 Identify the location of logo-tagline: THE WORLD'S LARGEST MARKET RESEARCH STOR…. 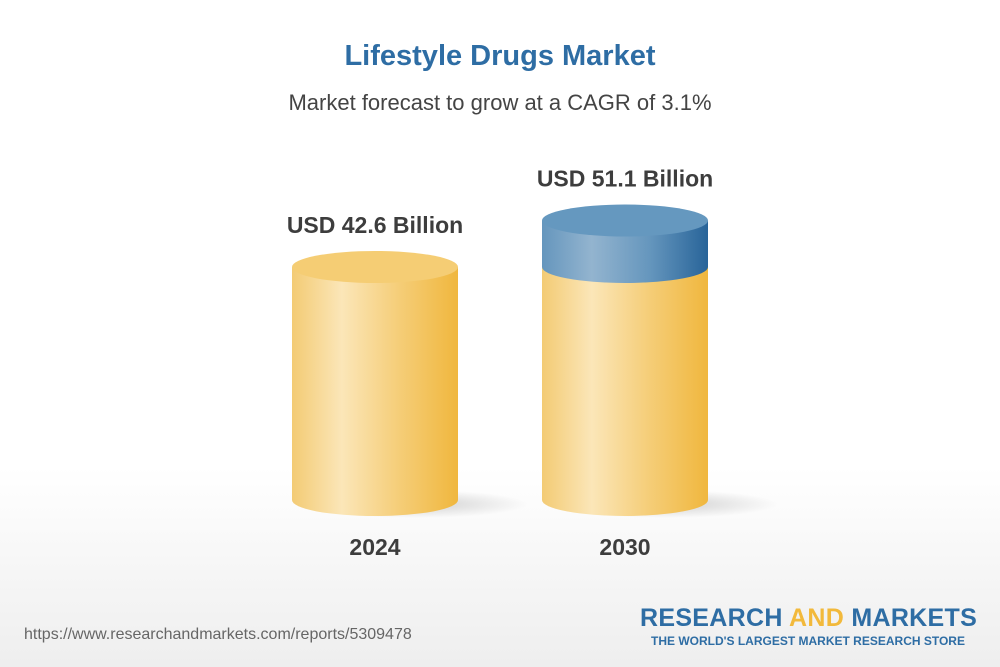
(808, 641).